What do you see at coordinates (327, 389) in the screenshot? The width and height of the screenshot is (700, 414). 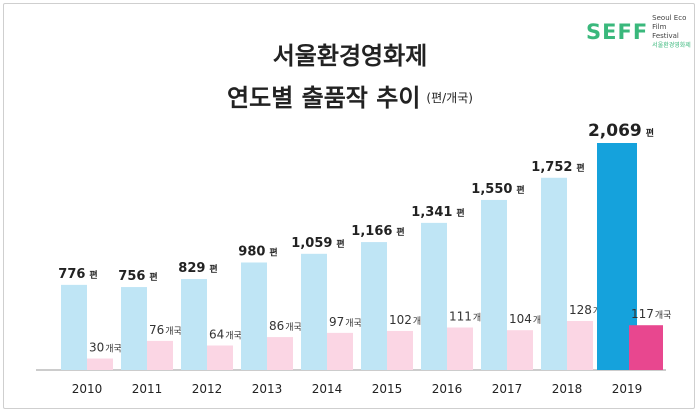 I see `x-tick-label-2014: 2014` at bounding box center [327, 389].